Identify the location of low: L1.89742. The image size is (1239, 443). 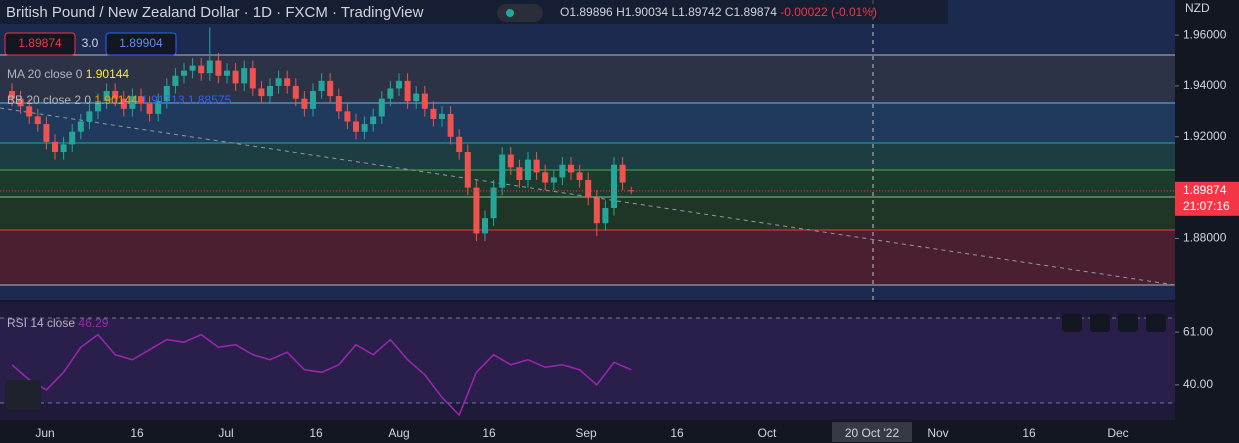
(696, 12).